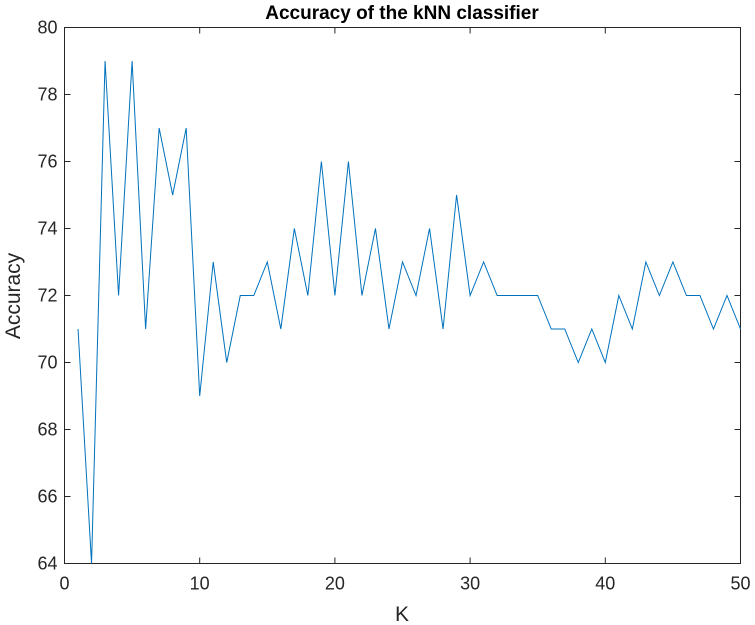 The width and height of the screenshot is (755, 625). I want to click on y-tick-label: 70, so click(47, 363).